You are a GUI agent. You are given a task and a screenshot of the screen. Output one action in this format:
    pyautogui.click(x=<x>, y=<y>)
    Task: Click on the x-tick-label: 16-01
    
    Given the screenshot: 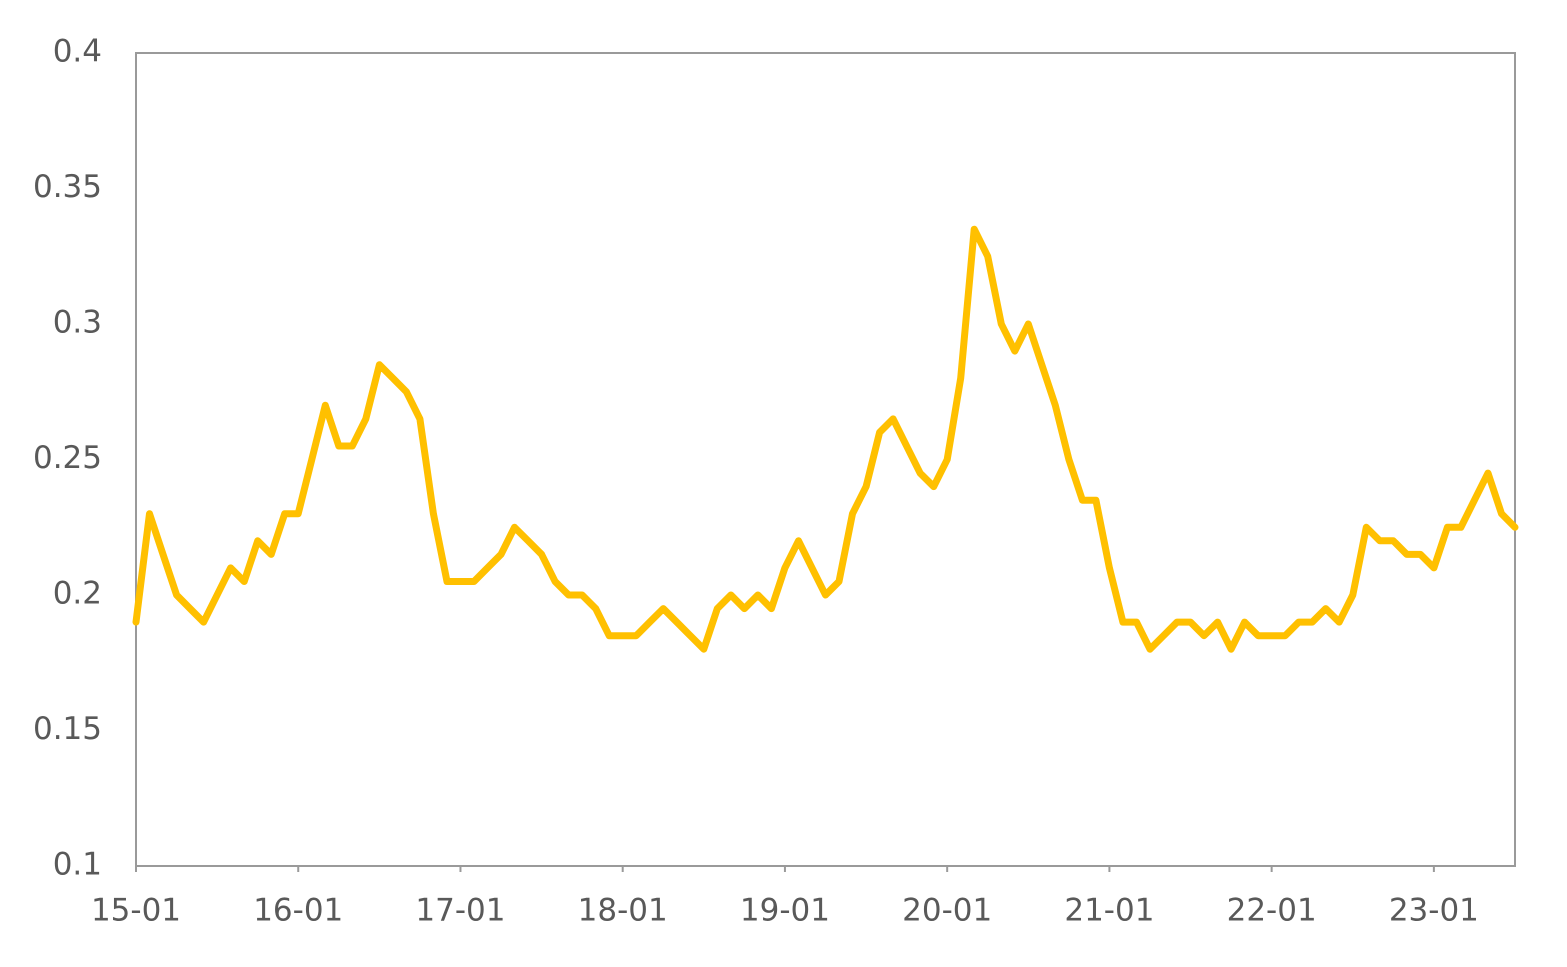 What is the action you would take?
    pyautogui.click(x=298, y=911)
    